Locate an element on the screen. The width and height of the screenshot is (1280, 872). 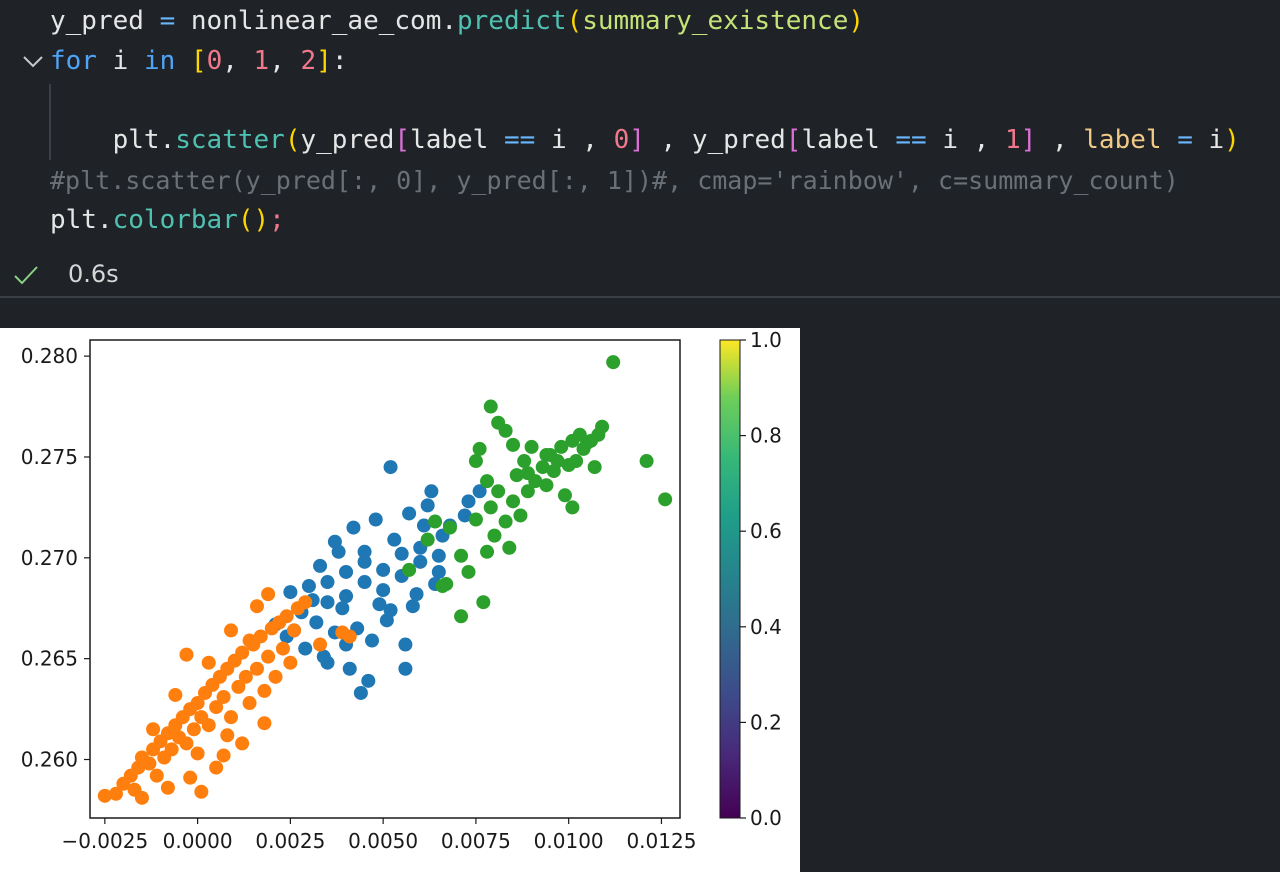
x-tick-label: 0.0100 is located at coordinates (569, 841).